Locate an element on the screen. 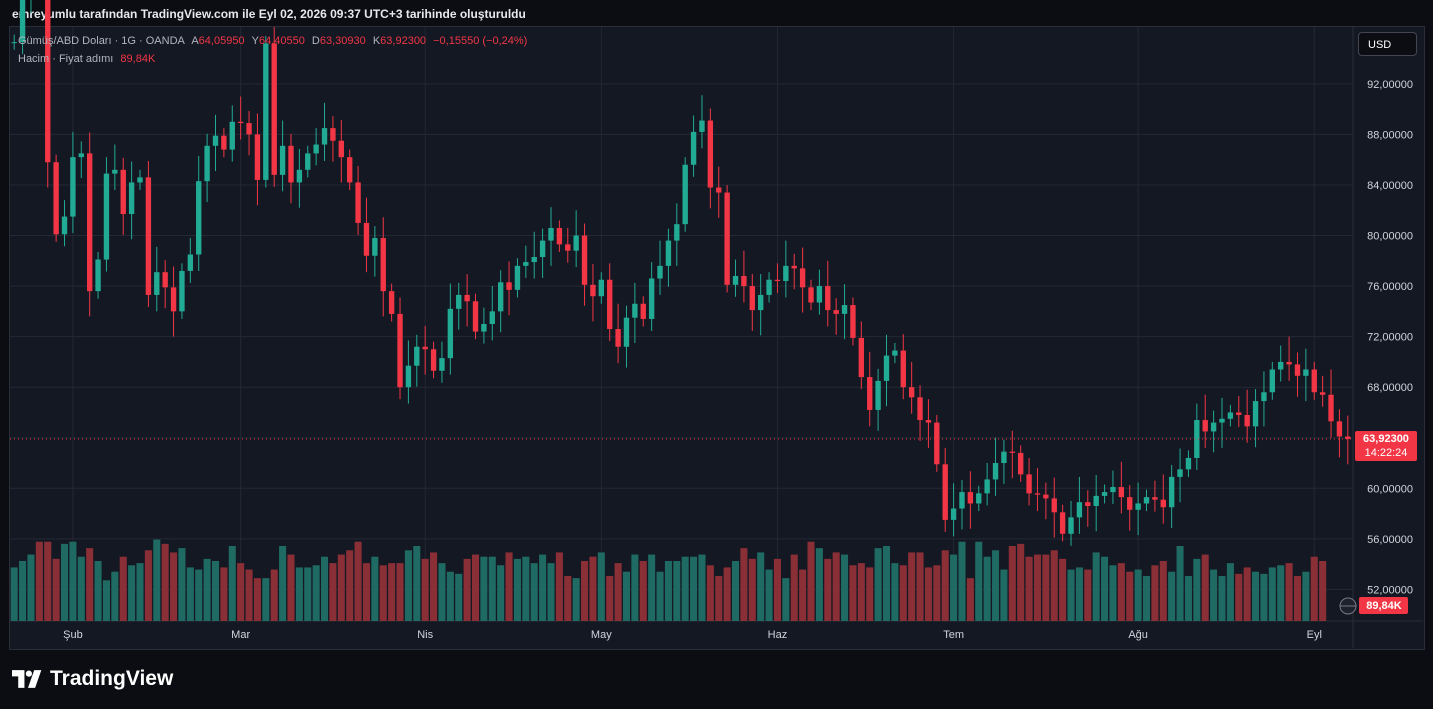 Image resolution: width=1433 pixels, height=709 pixels. symbol-title: Gümüş/ABD Doları · 1G · OANDA is located at coordinates (101, 41).